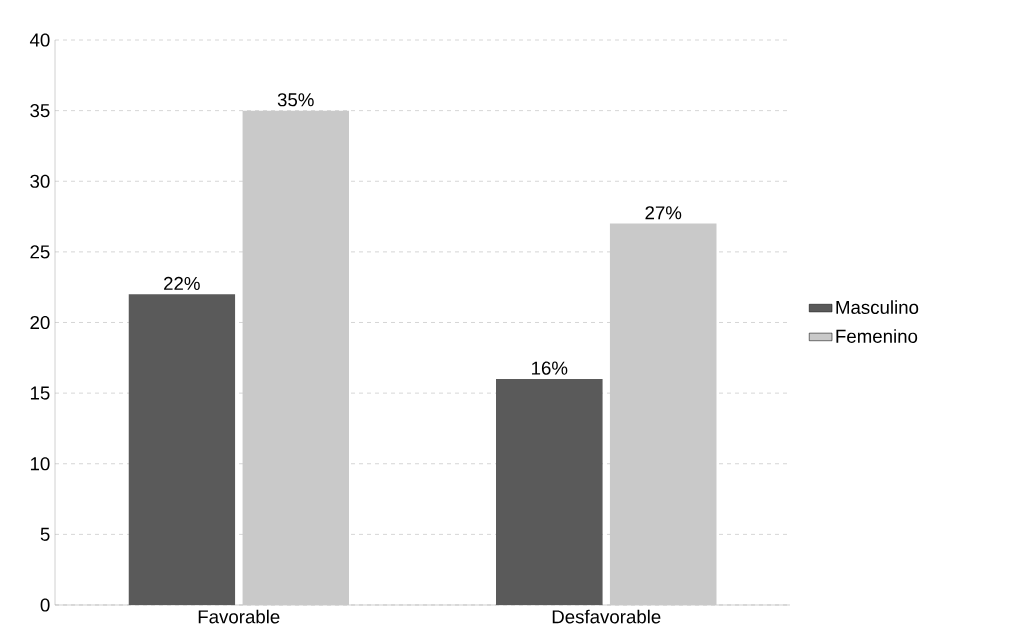 The width and height of the screenshot is (1023, 637). Describe the element at coordinates (45, 534) in the screenshot. I see `y-tick-label: 5` at that location.